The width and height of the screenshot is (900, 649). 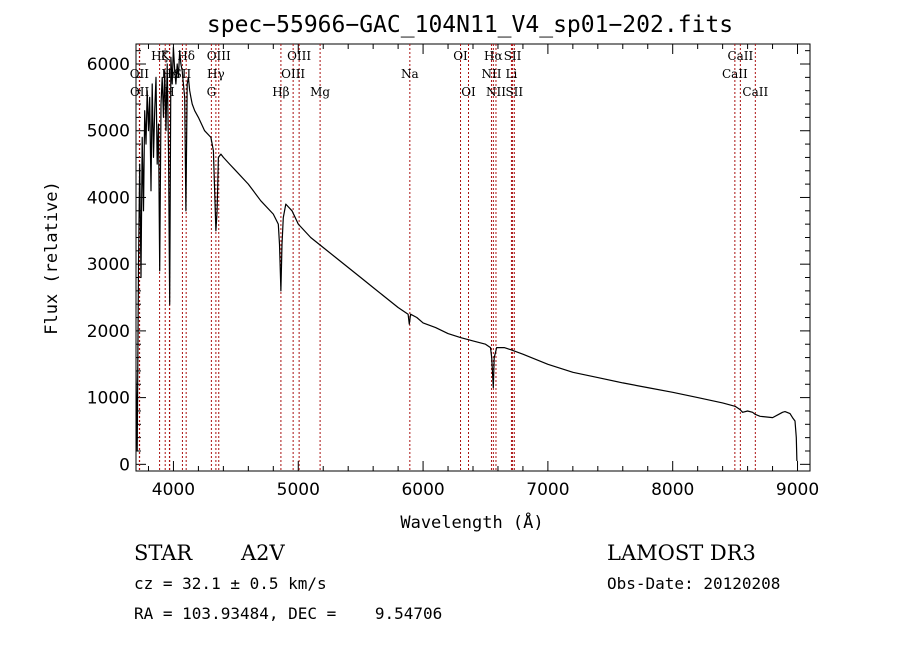 What do you see at coordinates (186, 56) in the screenshot?
I see `spectral-line-label: Hδ` at bounding box center [186, 56].